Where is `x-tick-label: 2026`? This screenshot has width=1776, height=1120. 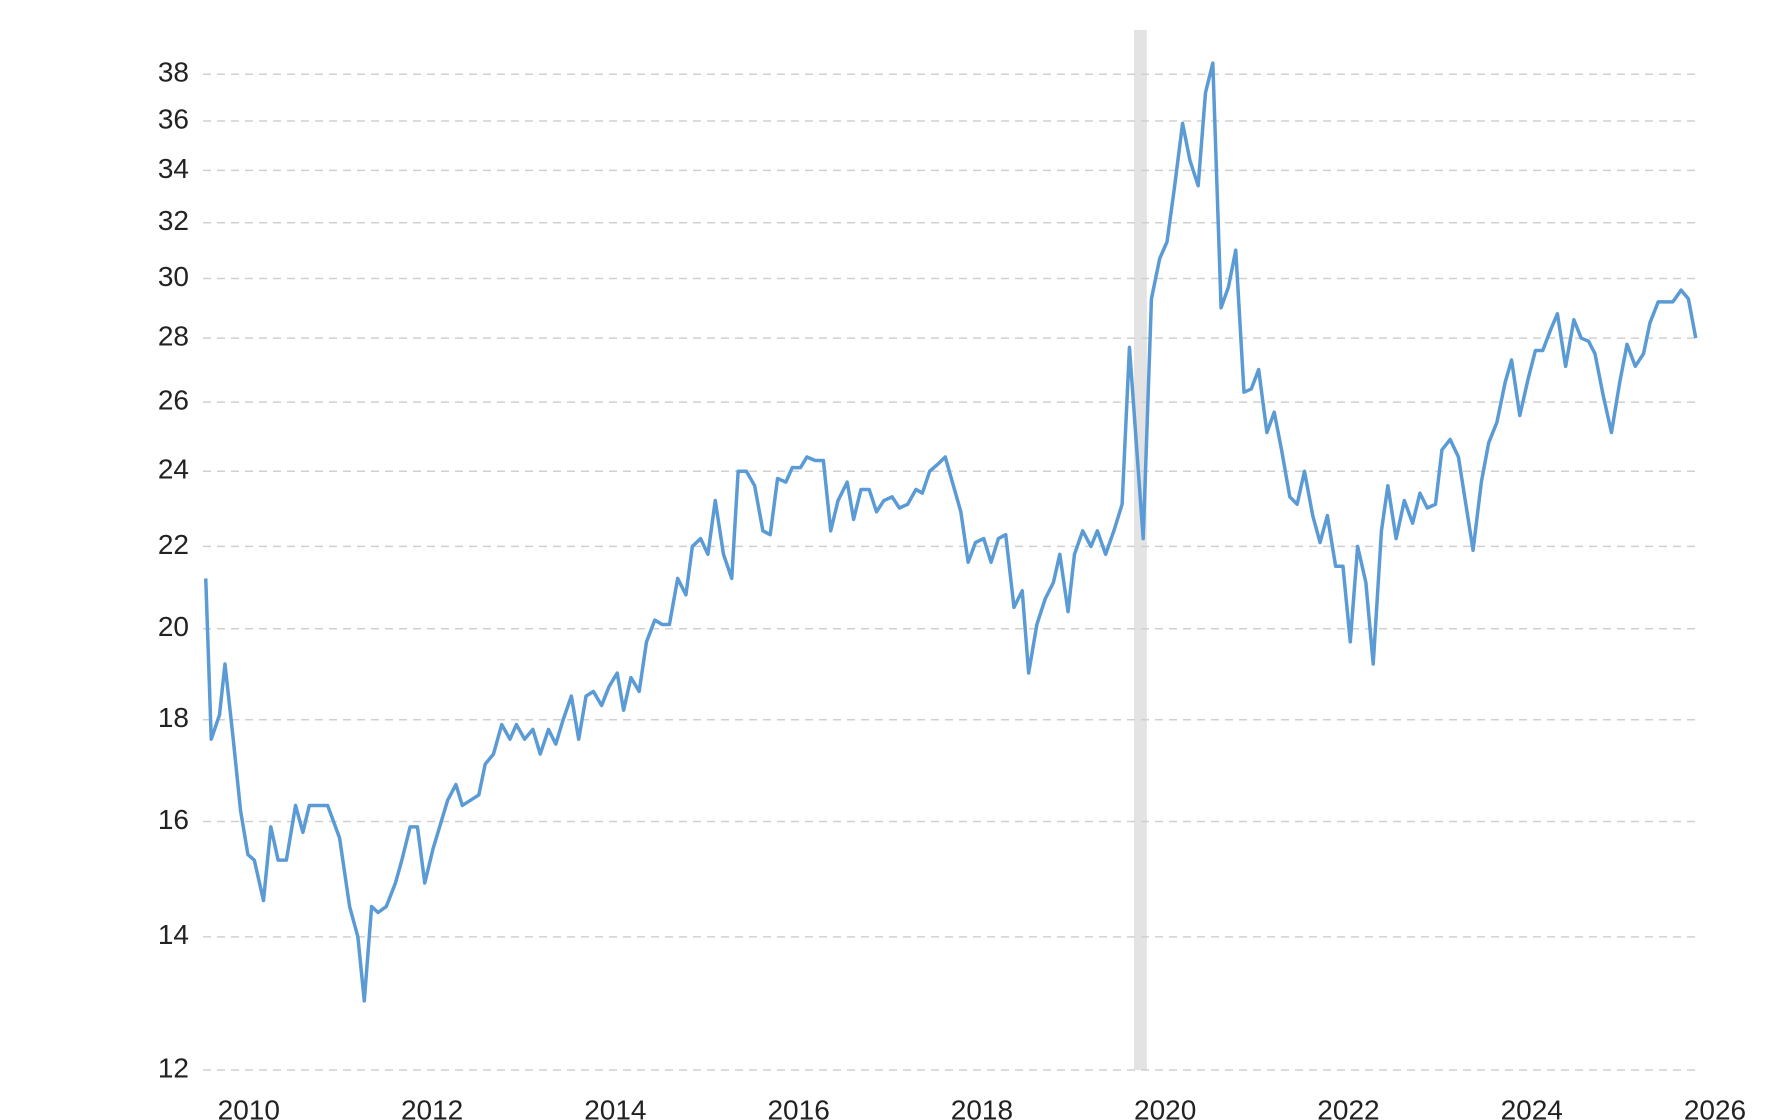 x-tick-label: 2026 is located at coordinates (1715, 1107).